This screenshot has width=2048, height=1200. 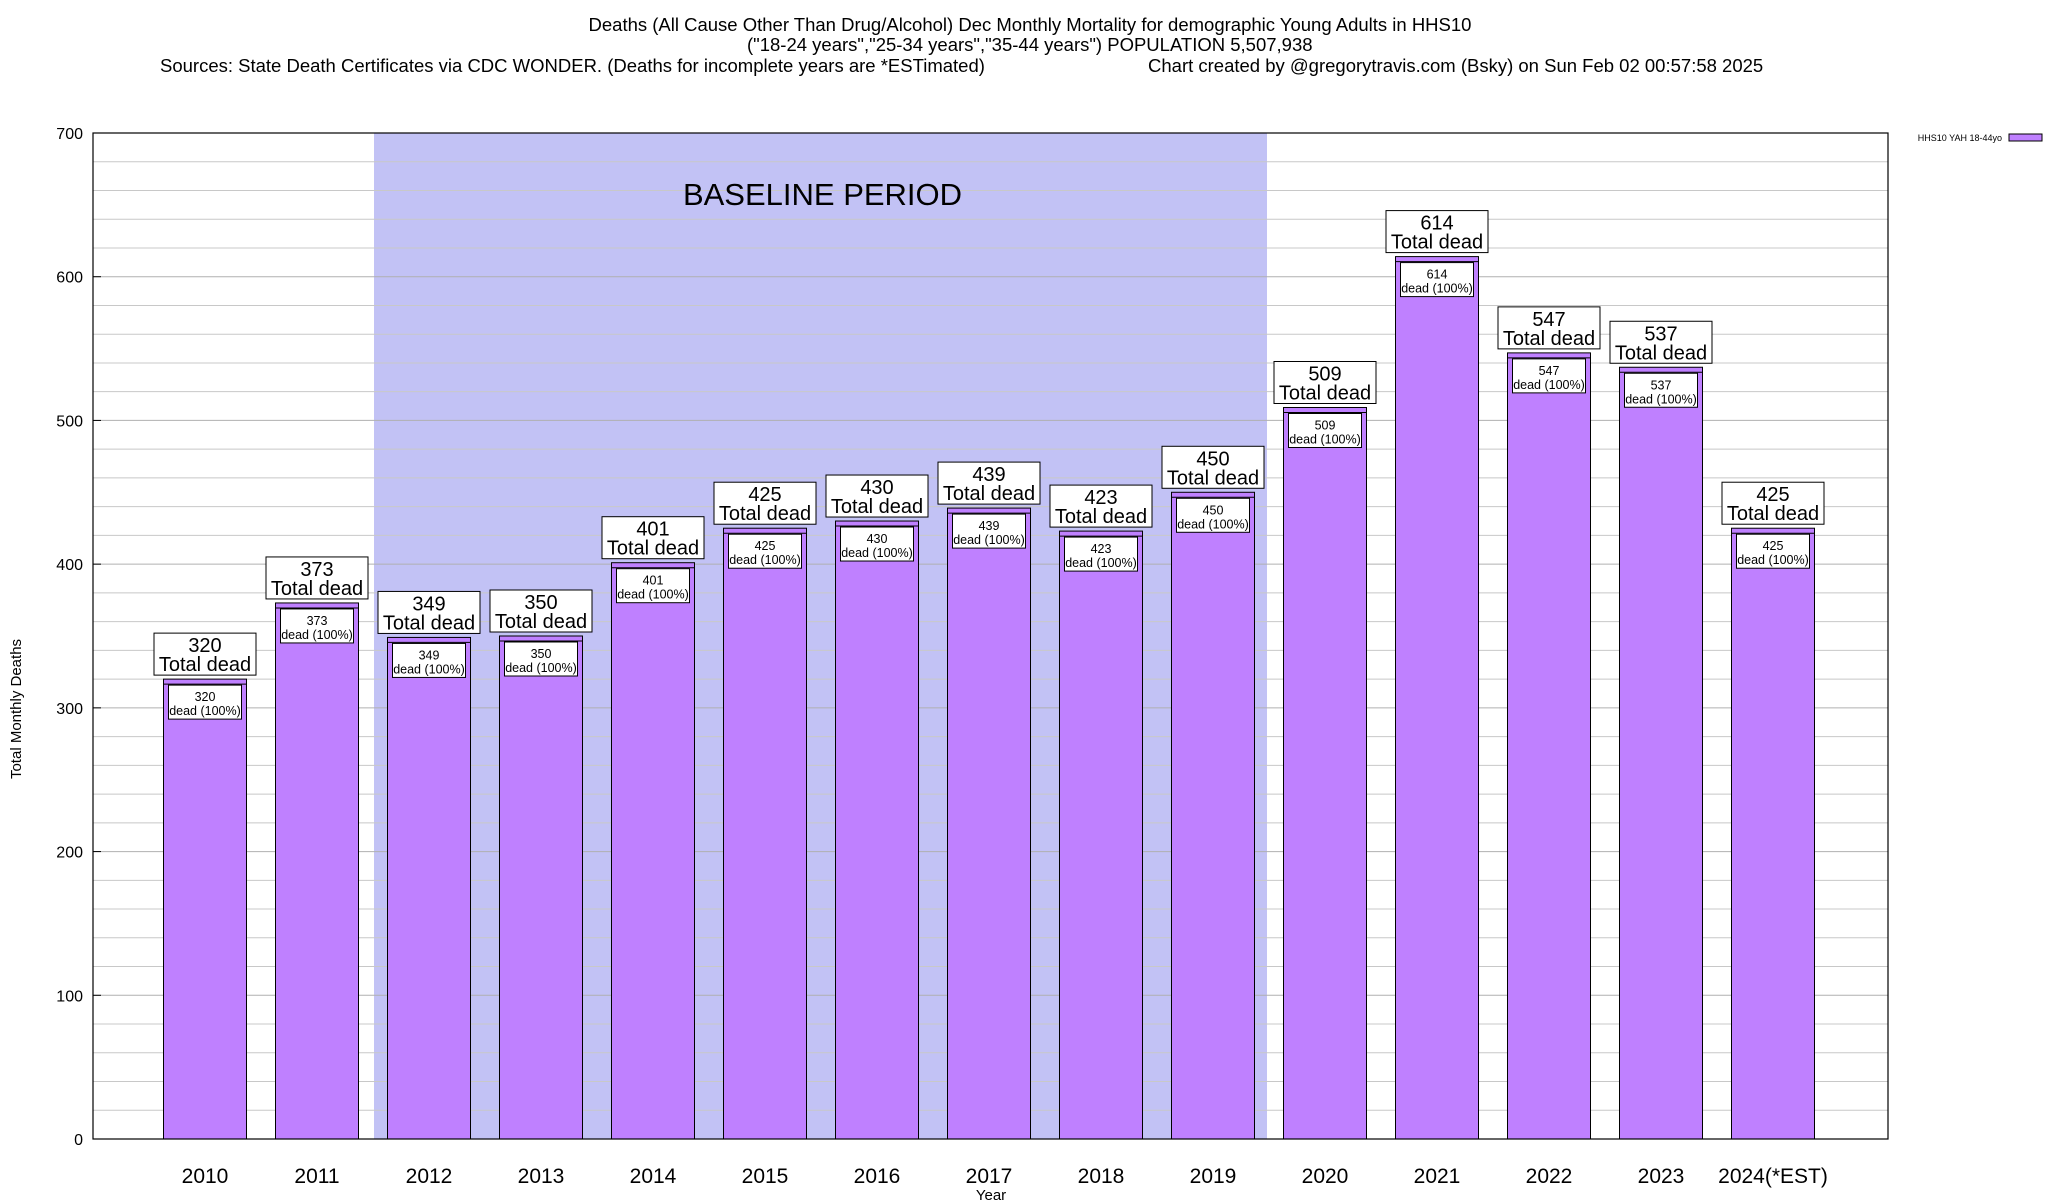 I want to click on inner-label-value: 439, so click(x=989, y=526).